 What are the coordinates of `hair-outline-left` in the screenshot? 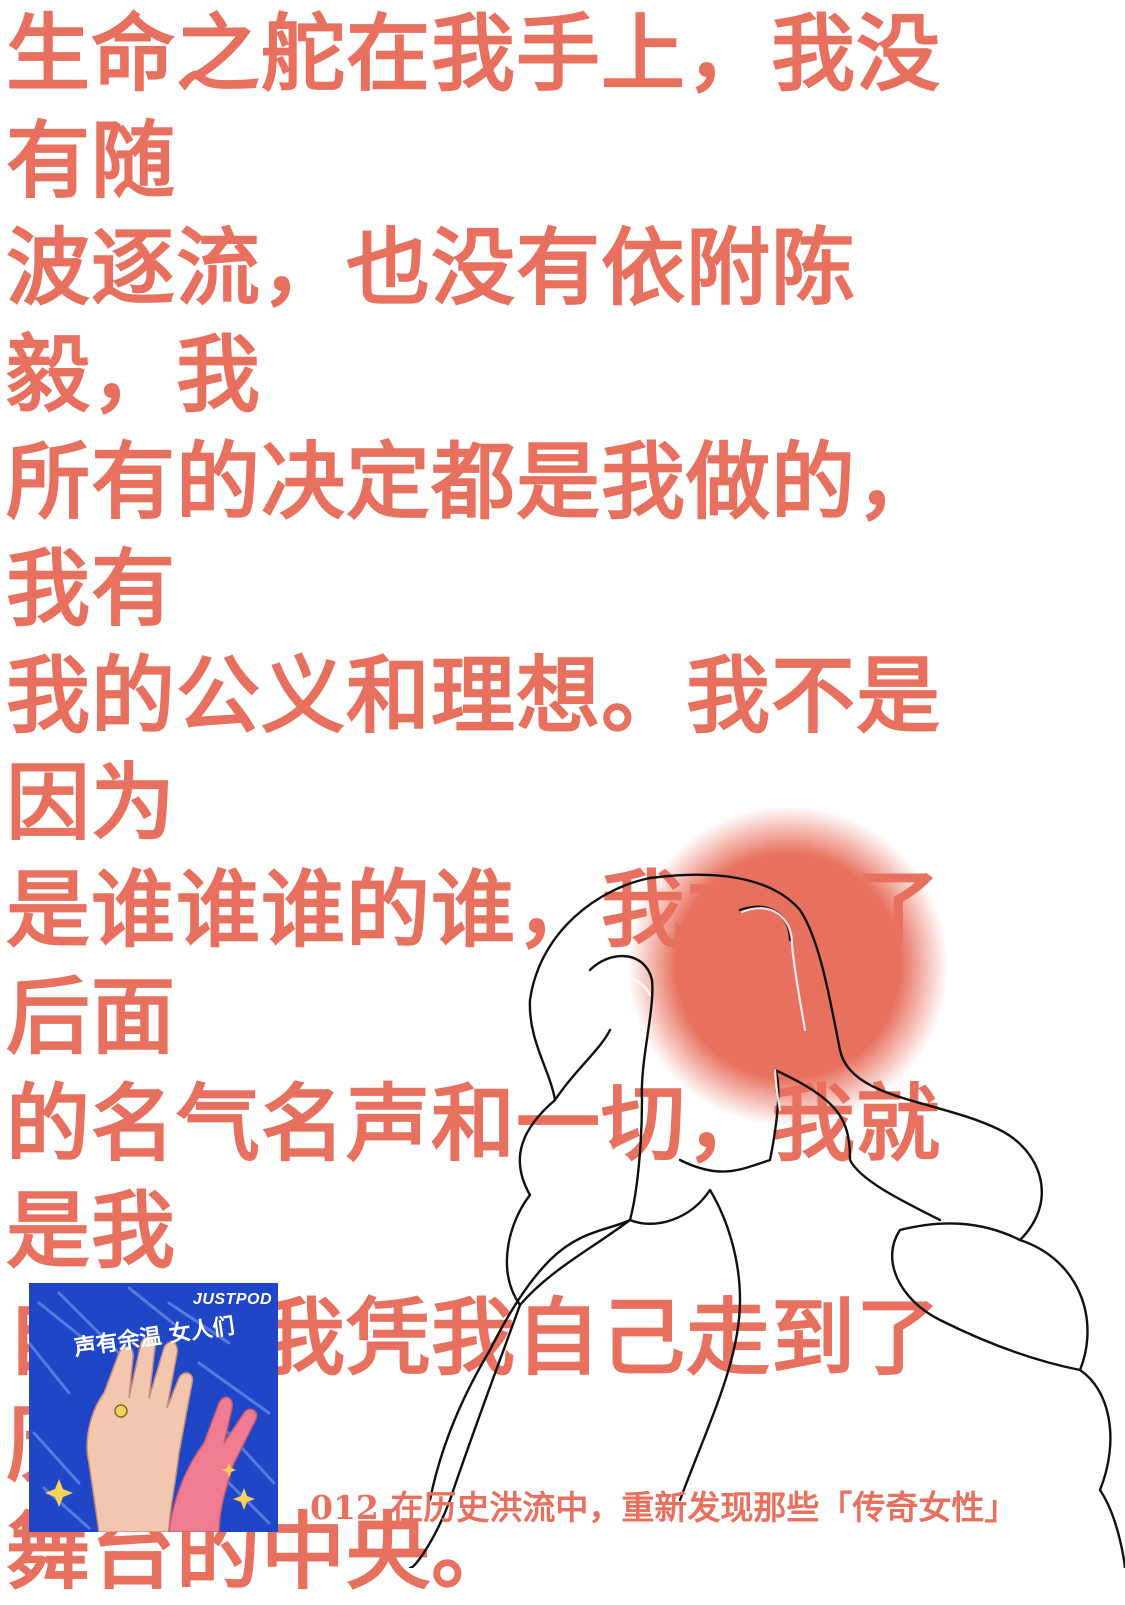 It's located at (530, 1222).